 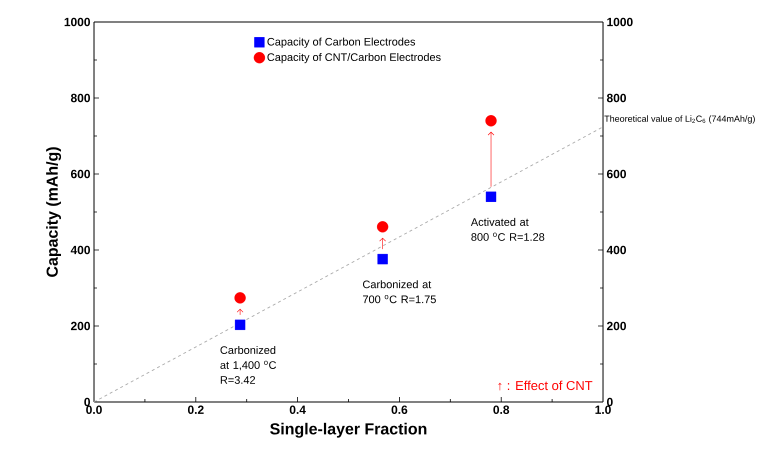 What do you see at coordinates (507, 229) in the screenshot?
I see `annotation: Activated at 800 $^{o}$C R=1.28` at bounding box center [507, 229].